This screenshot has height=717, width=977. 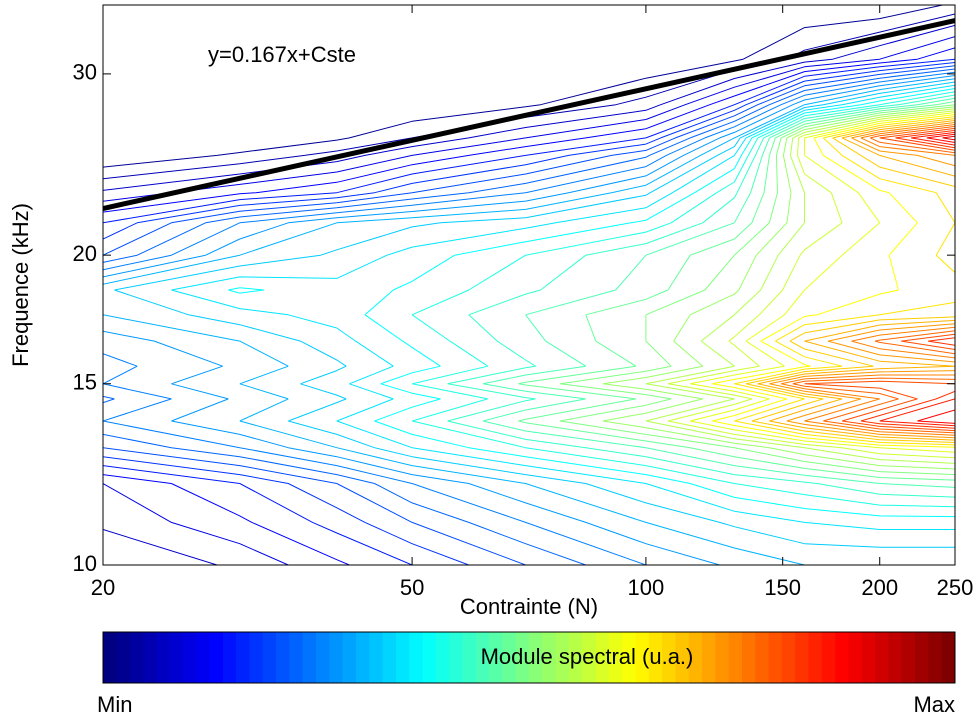 What do you see at coordinates (529, 606) in the screenshot?
I see `x-axis-label: Contrainte (N)` at bounding box center [529, 606].